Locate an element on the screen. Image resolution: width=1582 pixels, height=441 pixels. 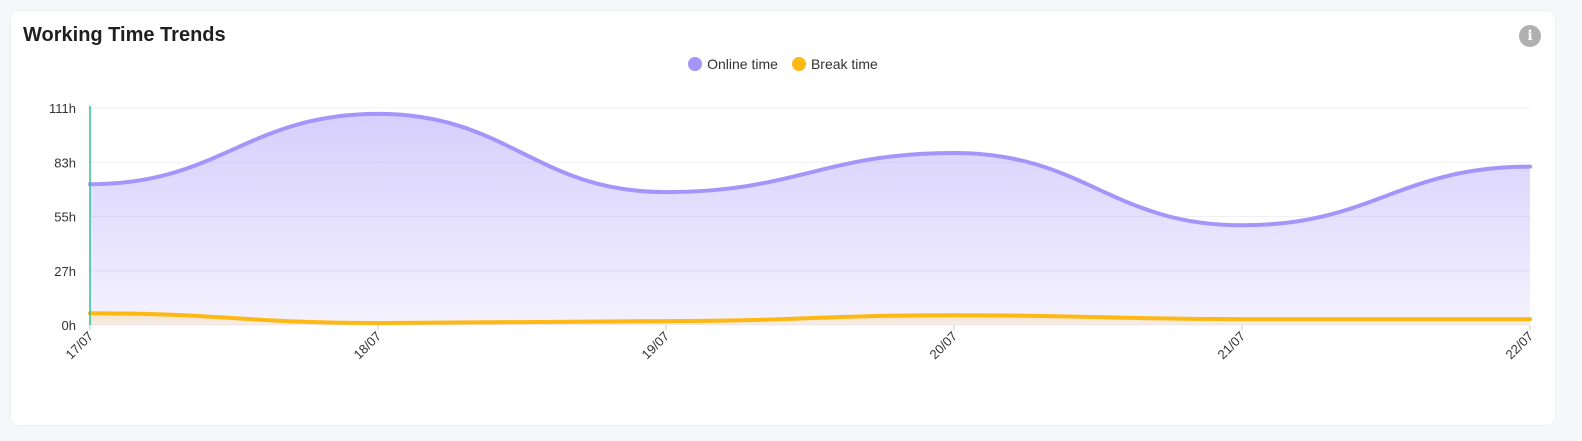
x-tick-label: 21/07 is located at coordinates (1232, 346).